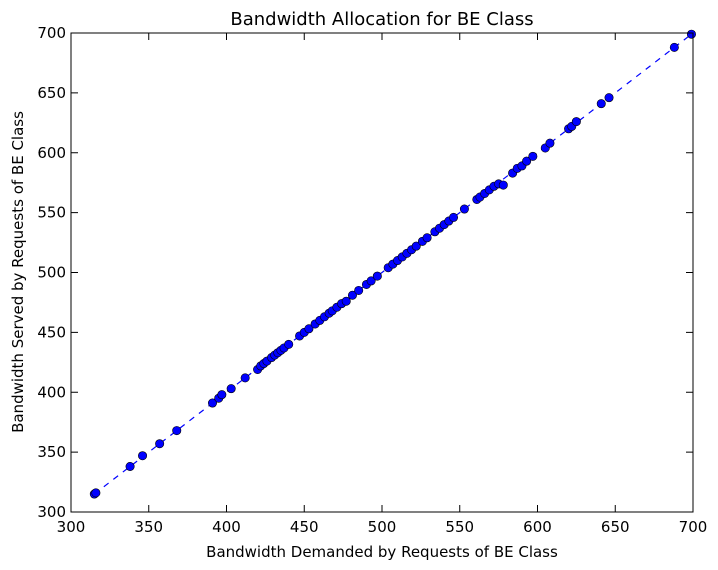 The image size is (718, 570). Describe the element at coordinates (304, 527) in the screenshot. I see `x-tick-label: 450` at that location.